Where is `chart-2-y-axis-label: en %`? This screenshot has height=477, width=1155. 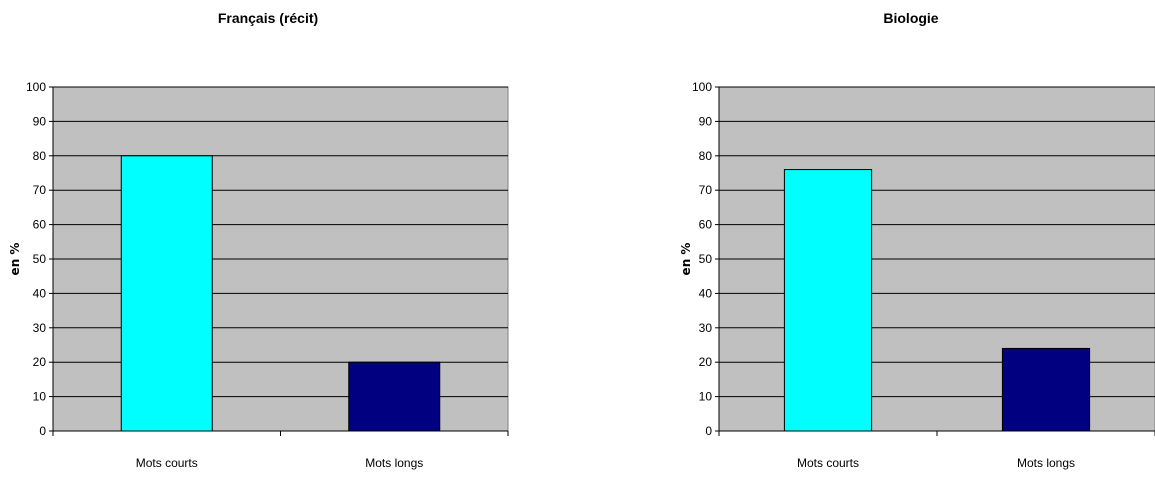
chart-2-y-axis-label: en % is located at coordinates (686, 259).